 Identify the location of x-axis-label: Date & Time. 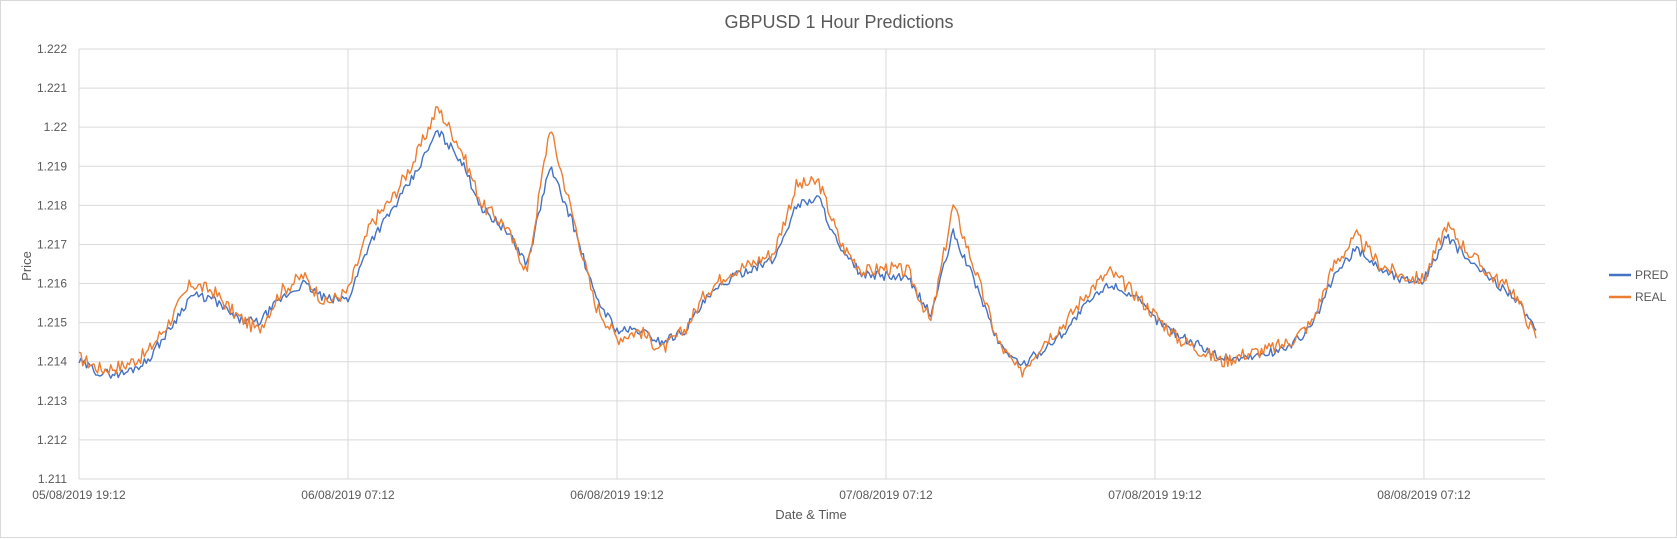
(811, 514).